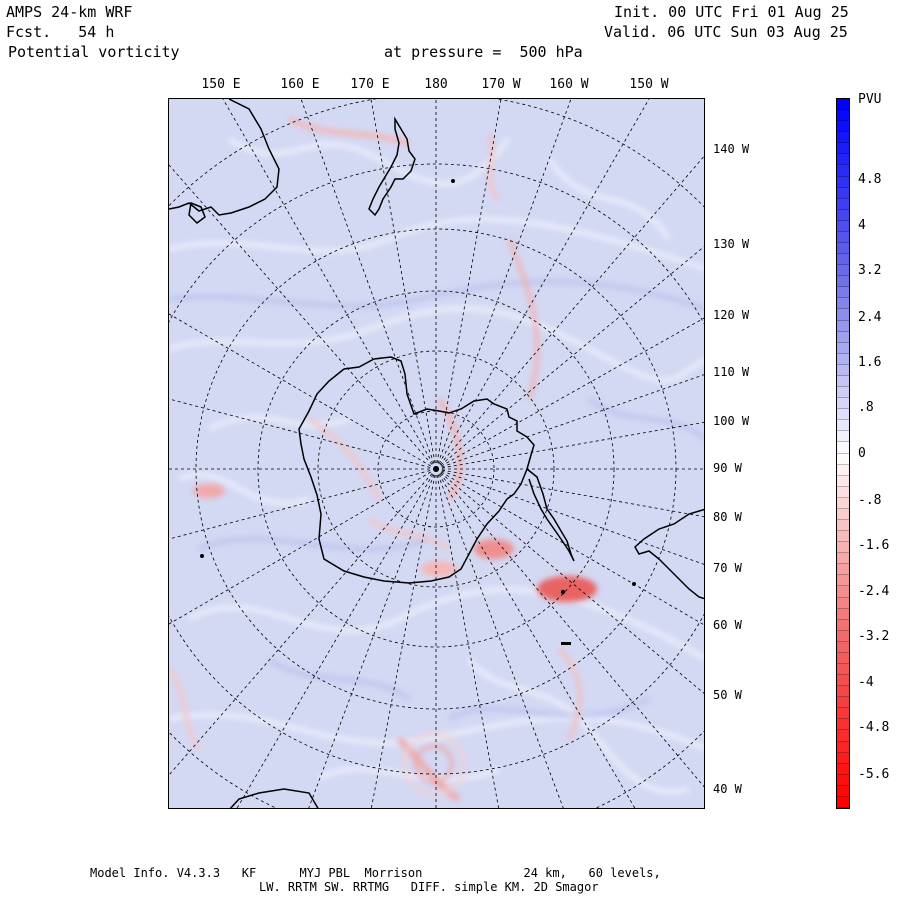 This screenshot has height=900, width=900. I want to click on lon-label-70w: 70 W, so click(727, 568).